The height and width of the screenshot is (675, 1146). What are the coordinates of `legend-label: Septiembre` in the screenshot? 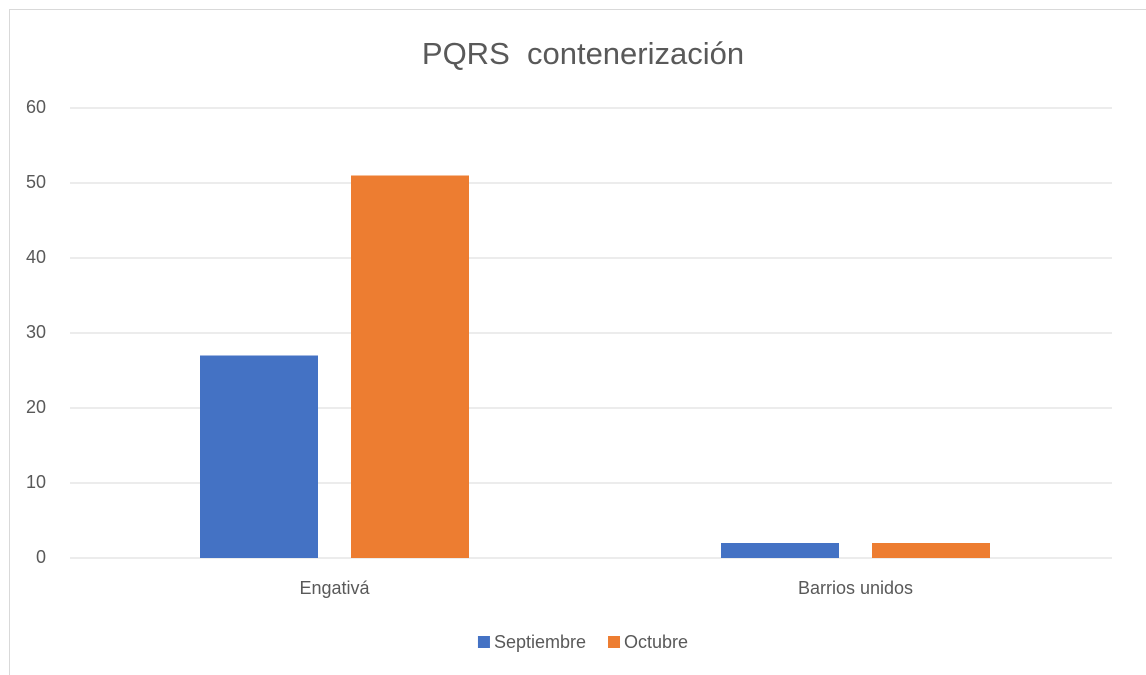 It's located at (540, 642).